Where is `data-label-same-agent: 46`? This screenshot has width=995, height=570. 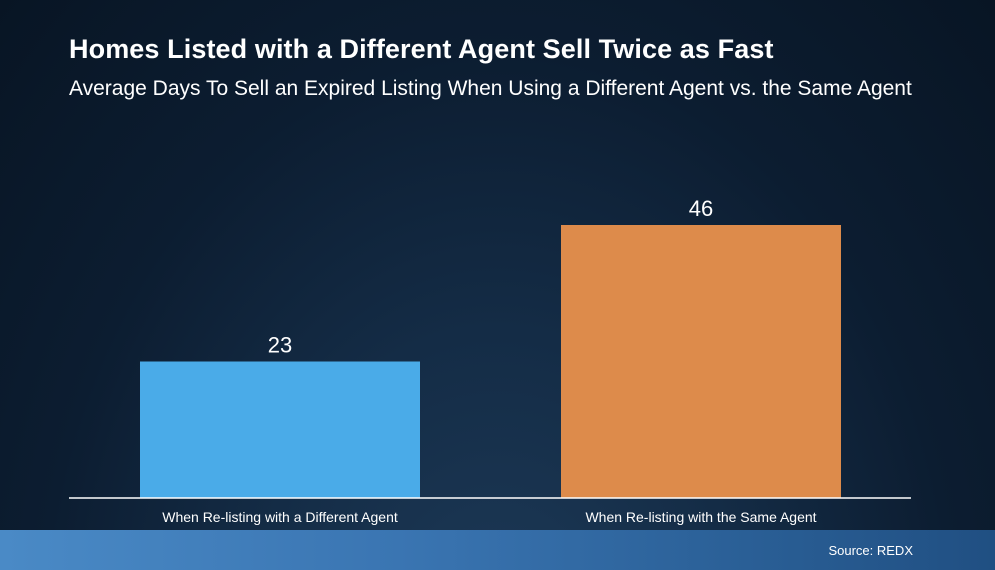
data-label-same-agent: 46 is located at coordinates (701, 208).